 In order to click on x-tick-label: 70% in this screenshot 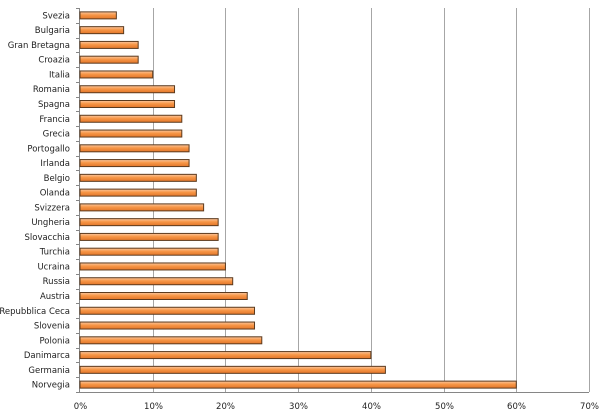, I will do `click(589, 407)`.